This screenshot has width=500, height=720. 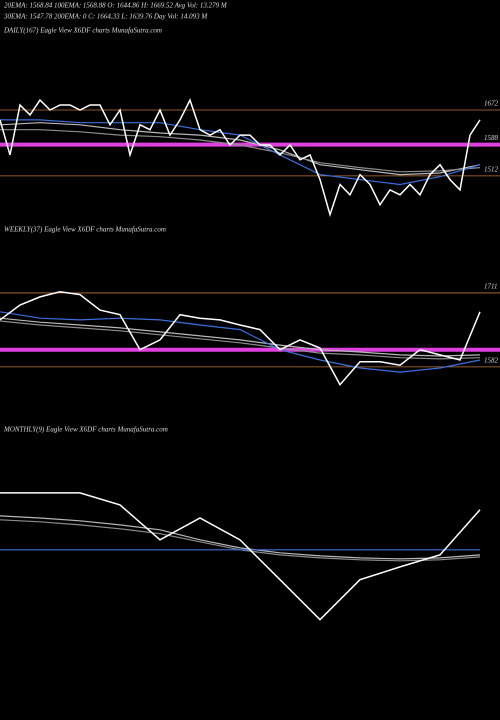 I want to click on y-tick-label: 1672, so click(x=491, y=104).